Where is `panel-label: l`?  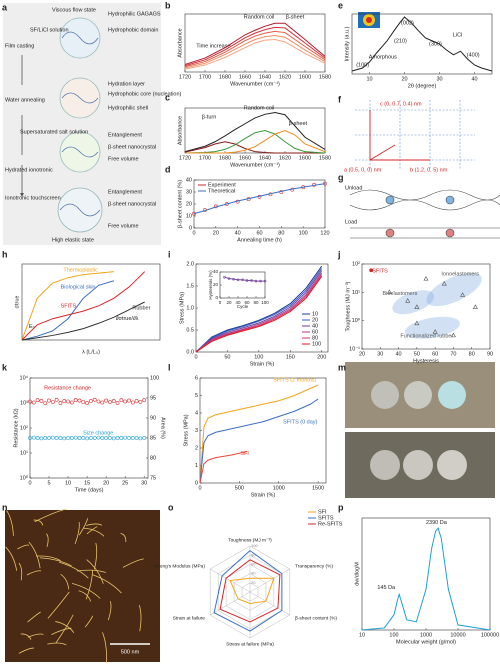
panel-label: l is located at coordinates (169, 367).